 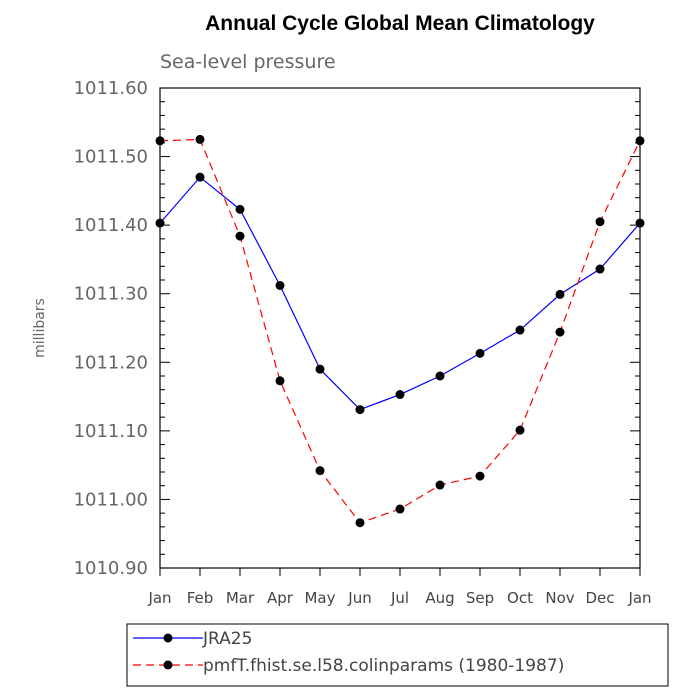 What do you see at coordinates (399, 598) in the screenshot?
I see `x-tick-label: Jul` at bounding box center [399, 598].